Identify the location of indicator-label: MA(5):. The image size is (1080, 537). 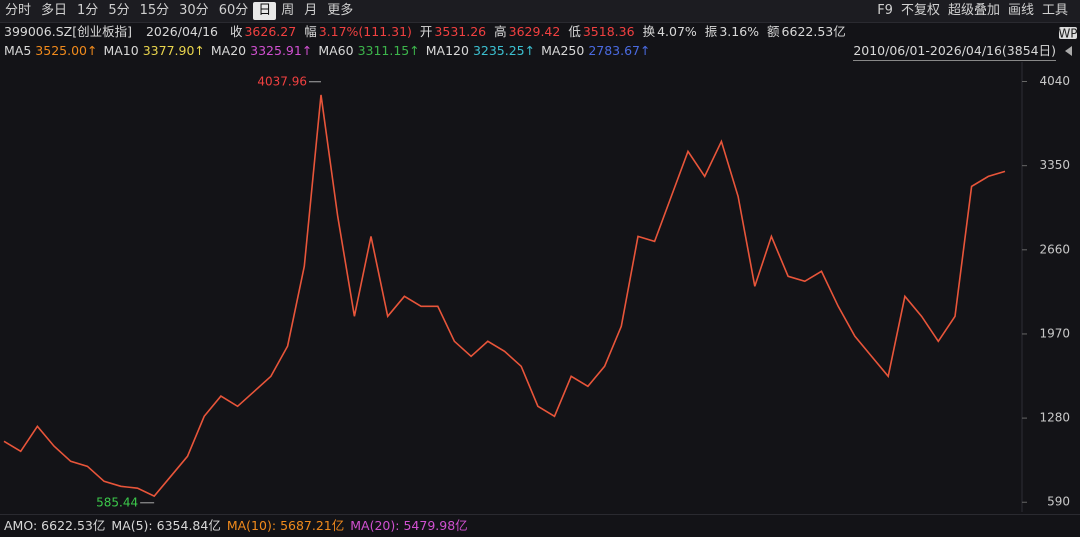
(132, 525).